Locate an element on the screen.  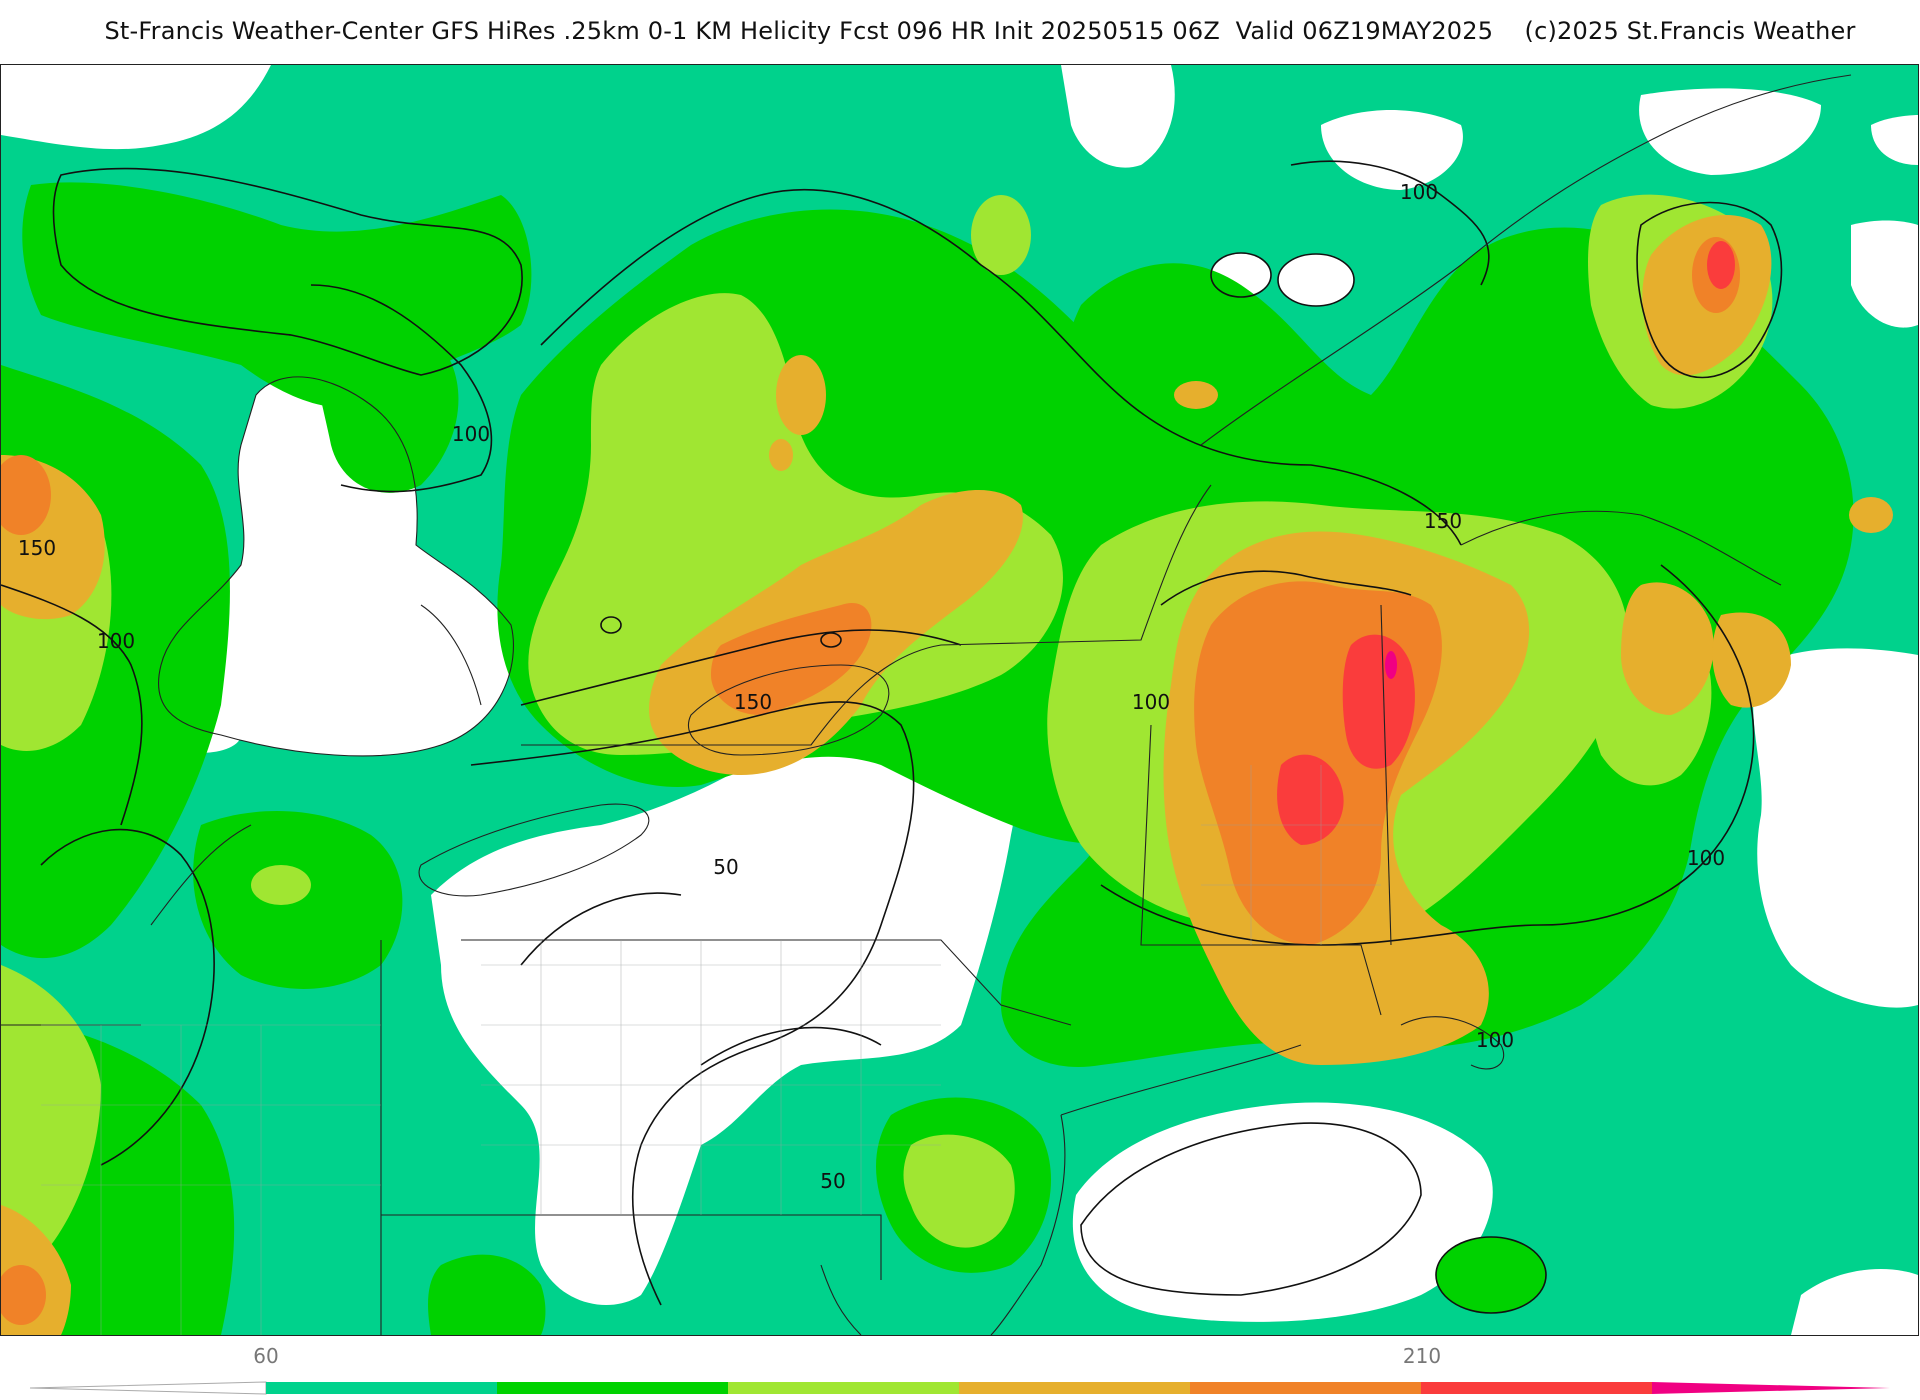
green-area-atlantic-small is located at coordinates (1491, 1275).